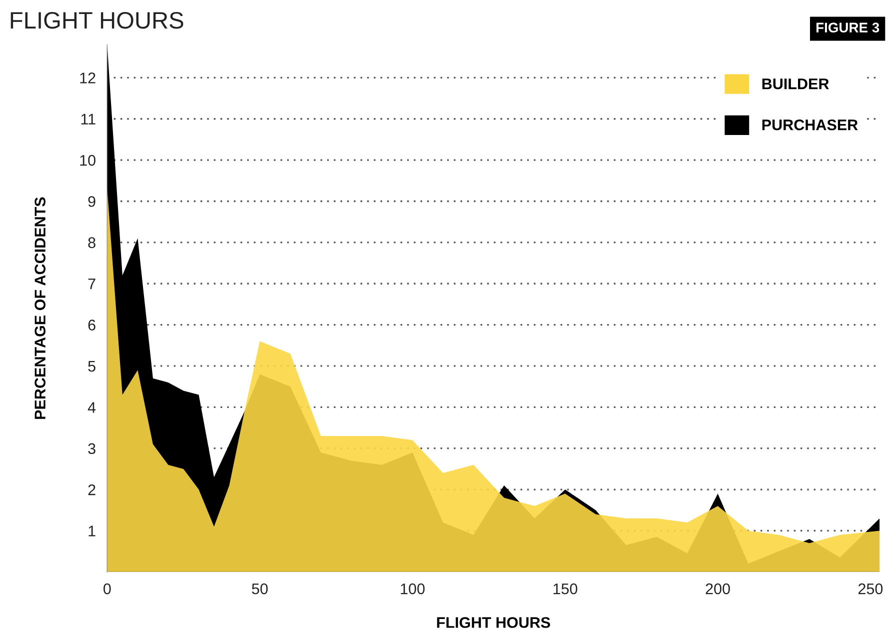 This screenshot has height=639, width=893. Describe the element at coordinates (88, 119) in the screenshot. I see `y-tick-label: 11` at that location.